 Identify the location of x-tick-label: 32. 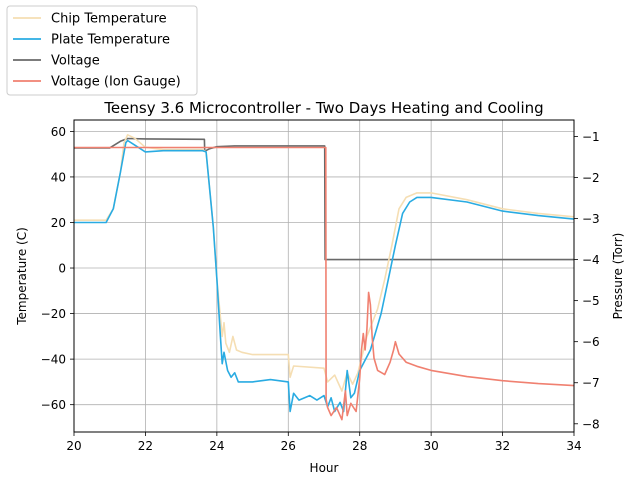
(502, 446).